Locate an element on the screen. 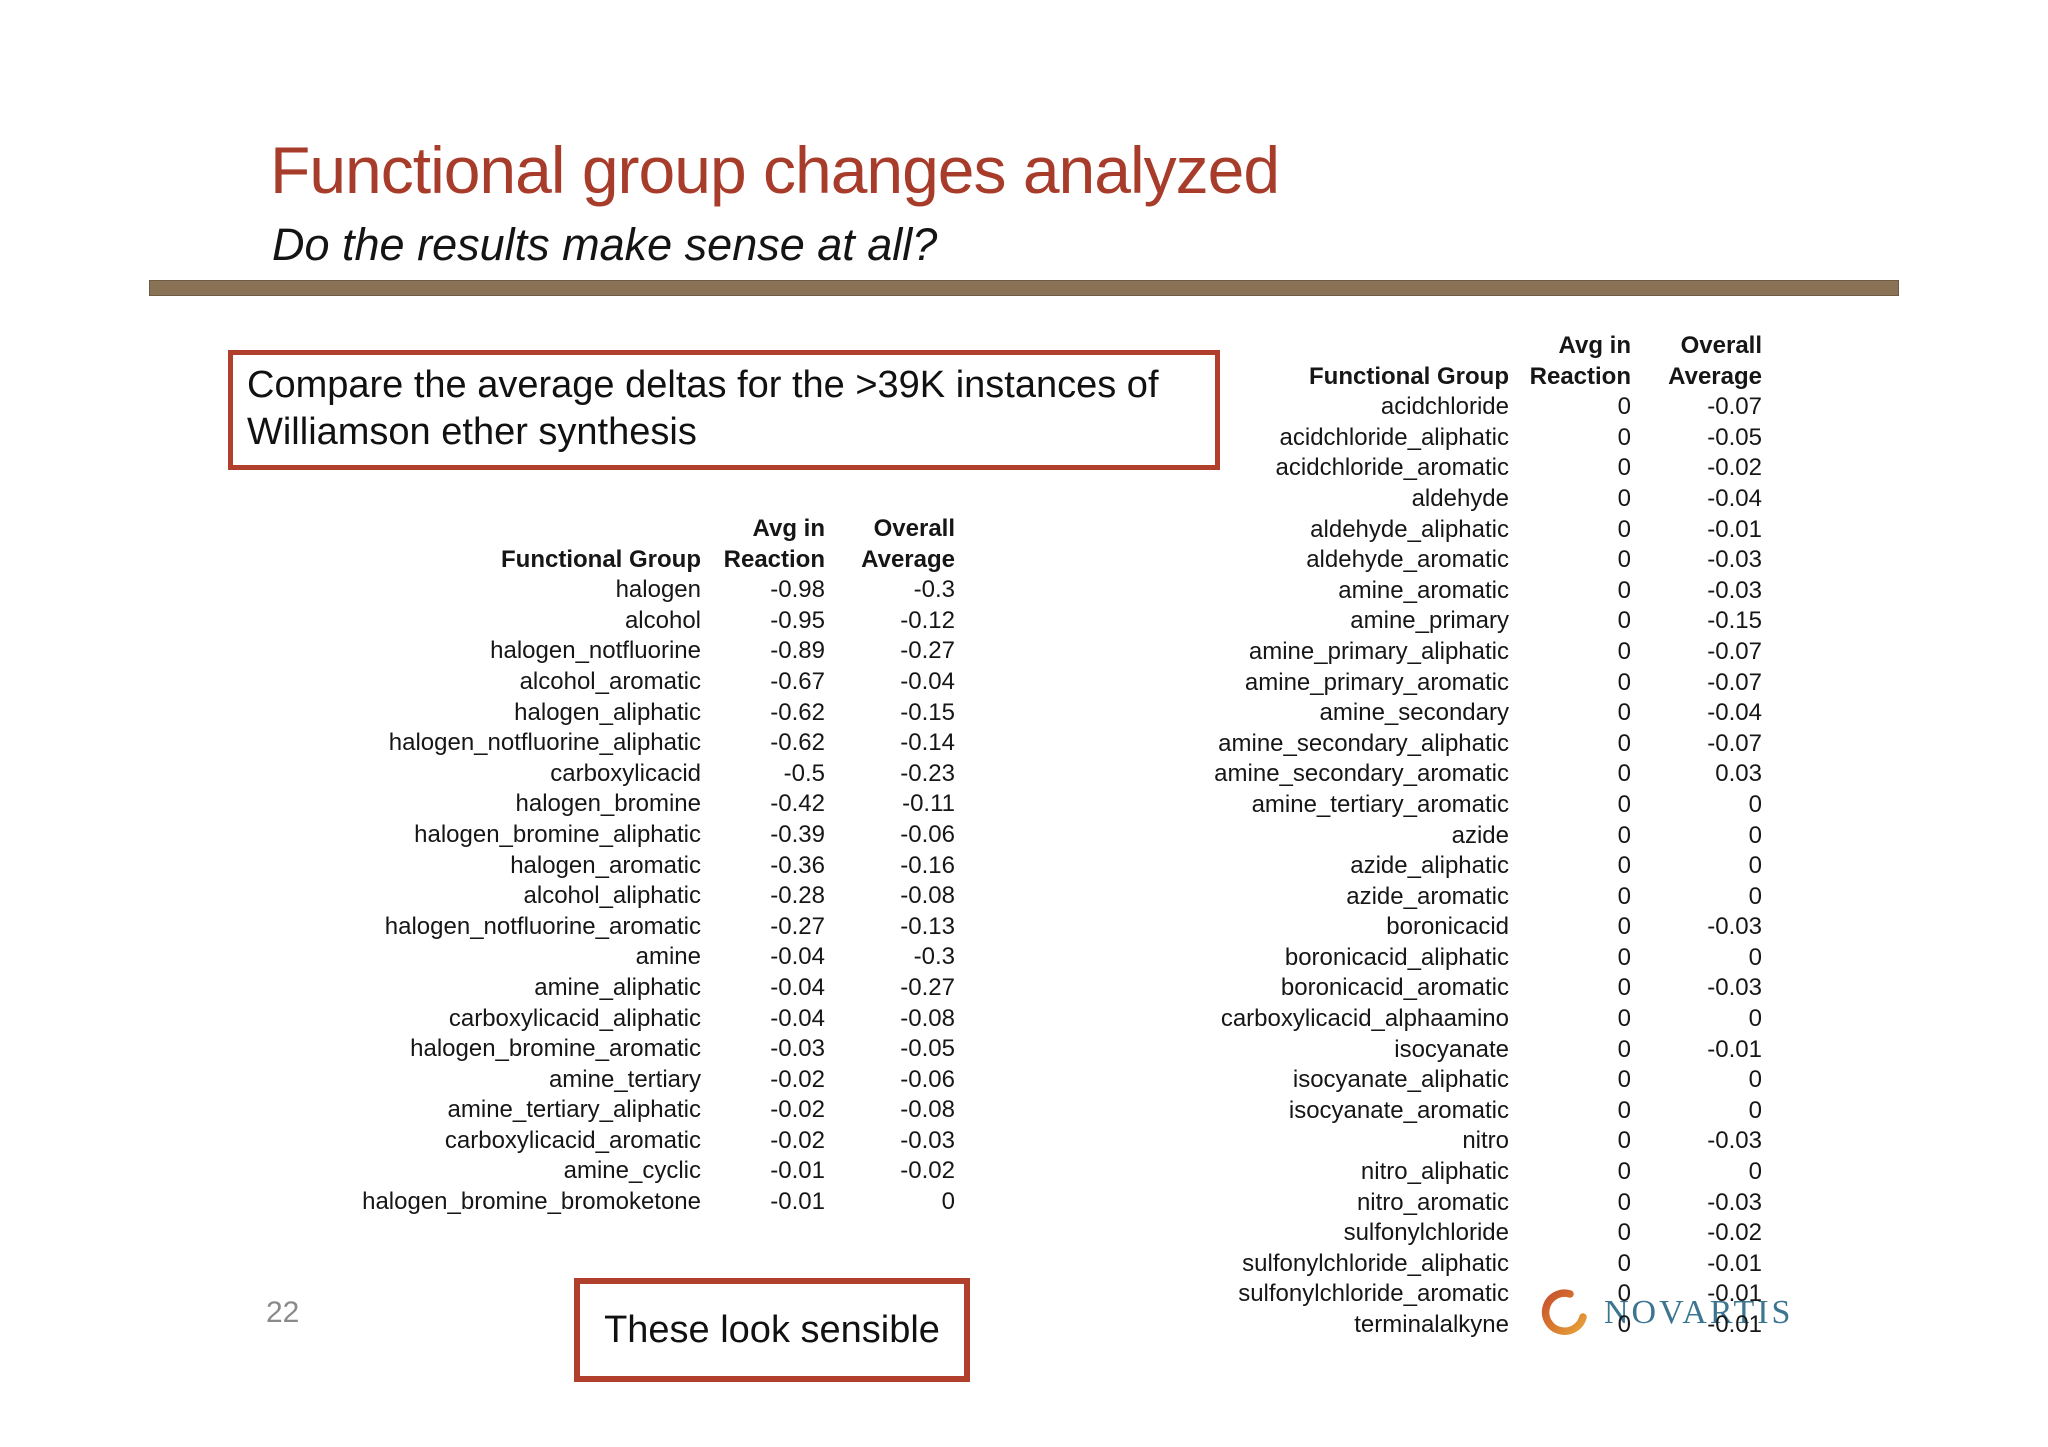 This screenshot has height=1447, width=2048. table-cell: amine_tertiary_aromatic is located at coordinates (1380, 804).